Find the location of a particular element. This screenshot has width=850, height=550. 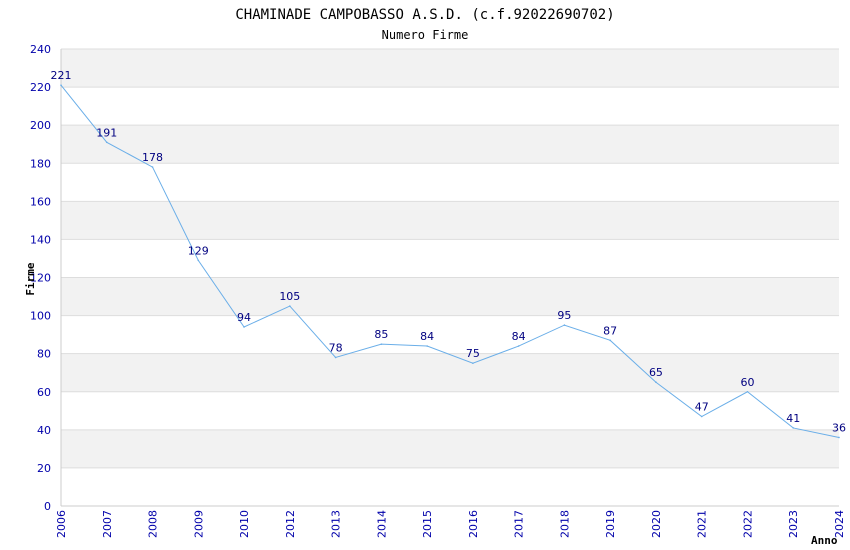

y-tick-label: 120 is located at coordinates (40, 278).